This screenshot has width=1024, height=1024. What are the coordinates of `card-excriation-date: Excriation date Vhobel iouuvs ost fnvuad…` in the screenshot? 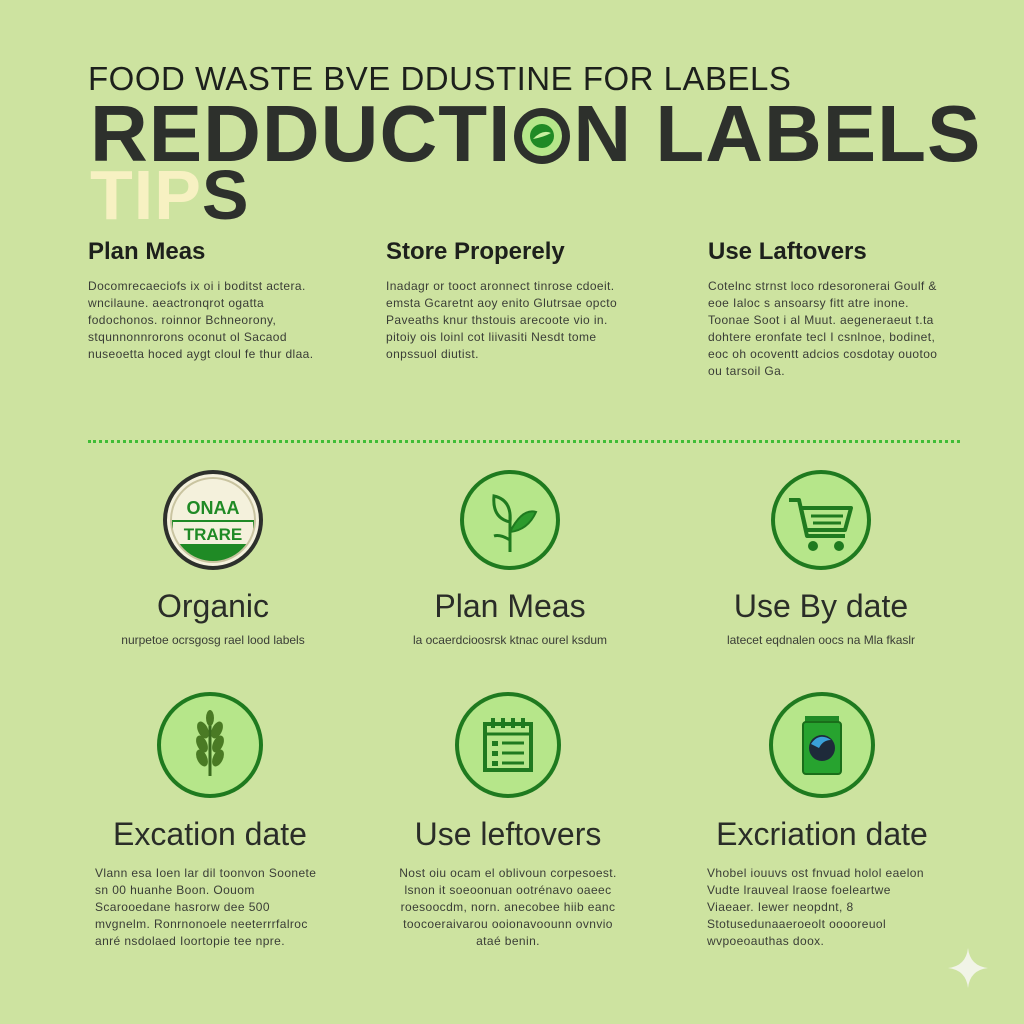 It's located at (822, 821).